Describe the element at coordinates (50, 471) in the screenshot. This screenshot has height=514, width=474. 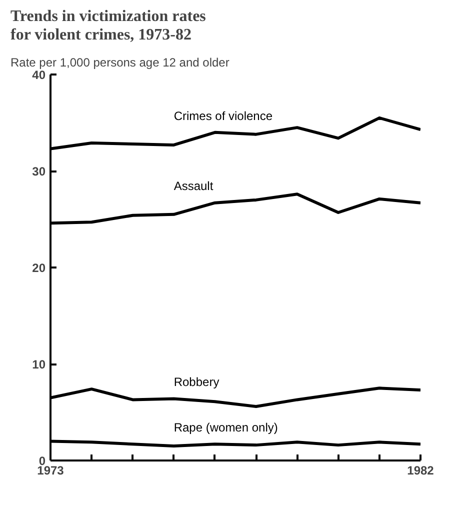
I see `x-tick-label: 1973` at that location.